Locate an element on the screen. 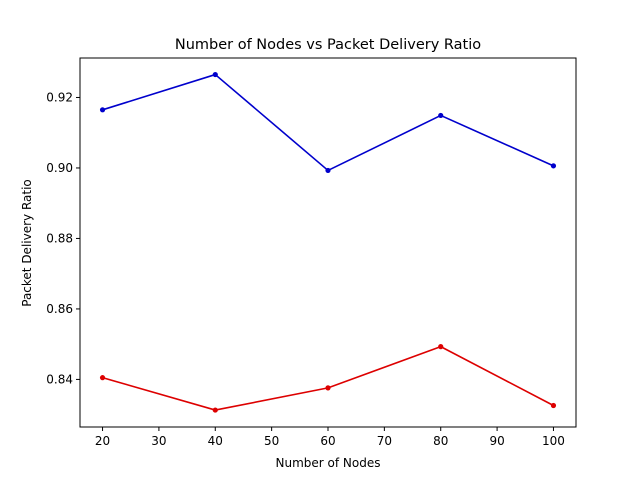 This screenshot has width=640, height=480. x-tick-label-80: 80 is located at coordinates (440, 441).